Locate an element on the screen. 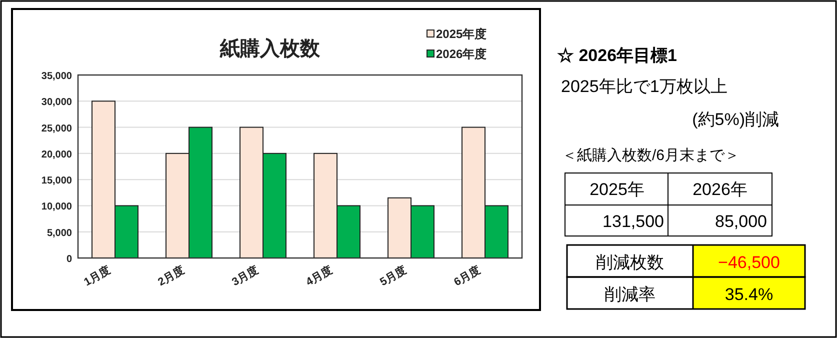 Image resolution: width=837 pixels, height=338 pixels. legend-label: 2026年度 is located at coordinates (461, 54).